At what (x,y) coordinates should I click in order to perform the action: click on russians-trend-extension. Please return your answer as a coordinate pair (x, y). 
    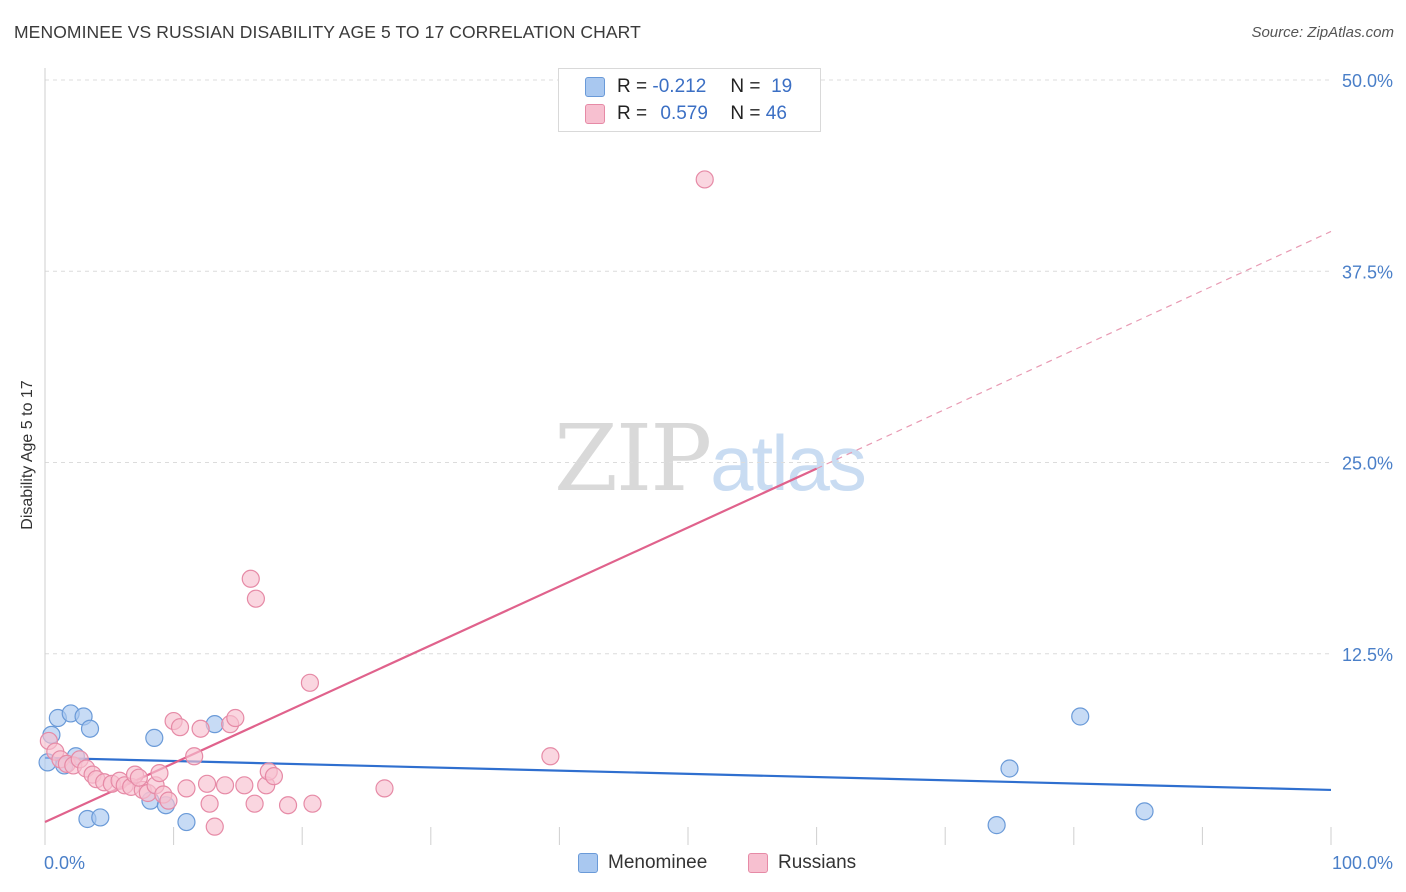
    Looking at the image, I should click on (1074, 350).